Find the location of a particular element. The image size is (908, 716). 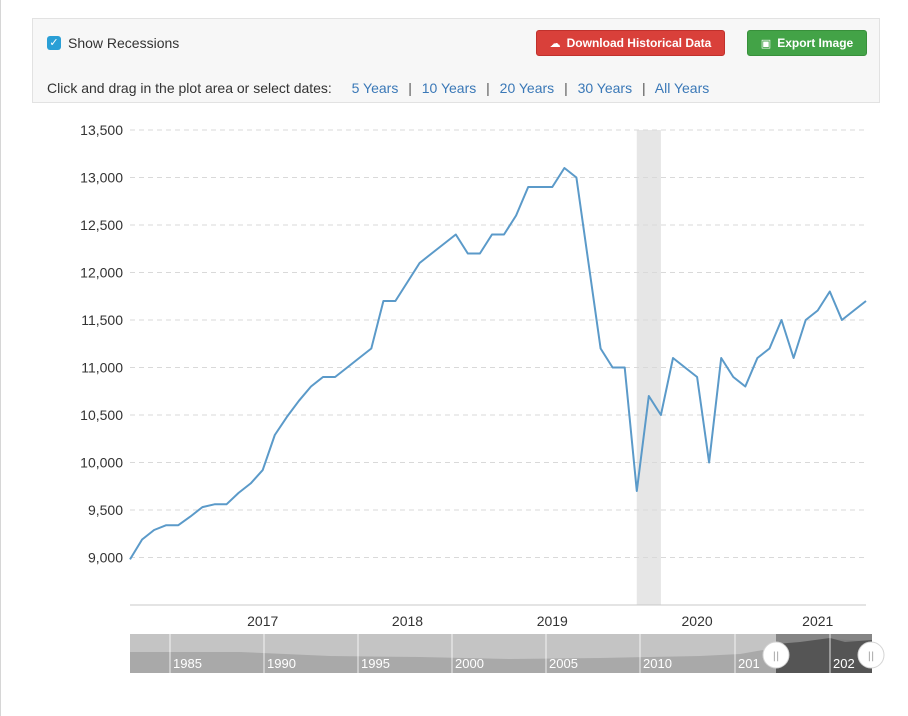

cloud-download-icon: ☁ is located at coordinates (555, 43).